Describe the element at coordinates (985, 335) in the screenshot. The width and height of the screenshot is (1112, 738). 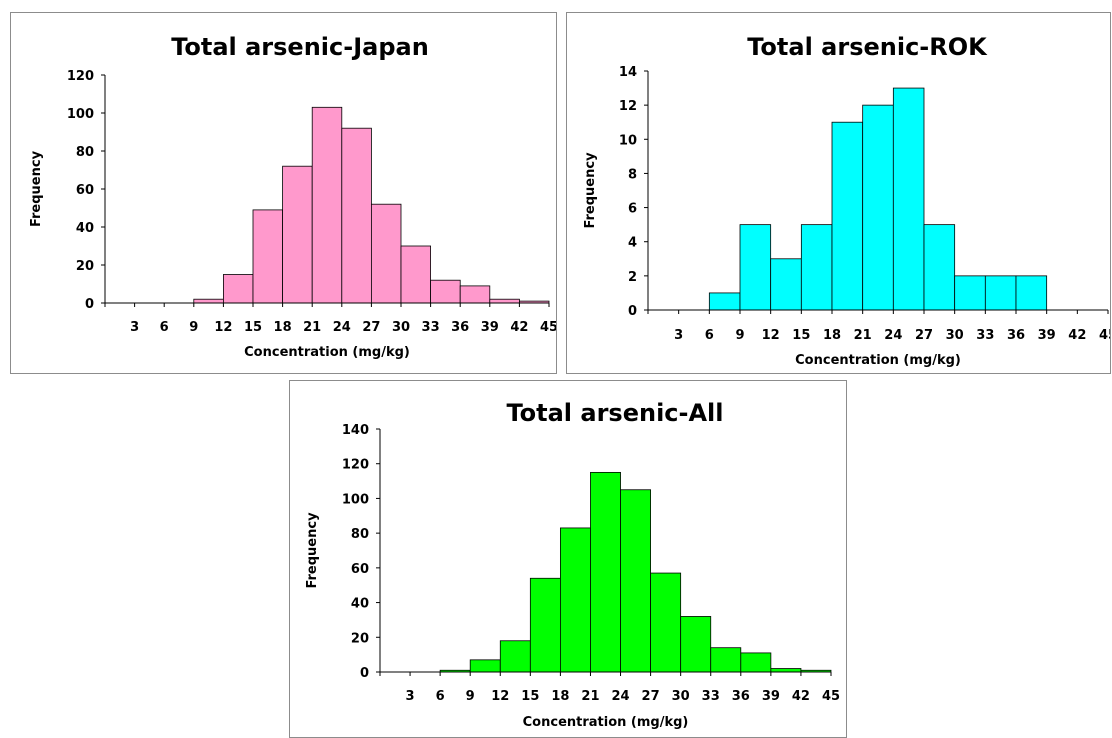
I see `x-tick-label: 33` at that location.